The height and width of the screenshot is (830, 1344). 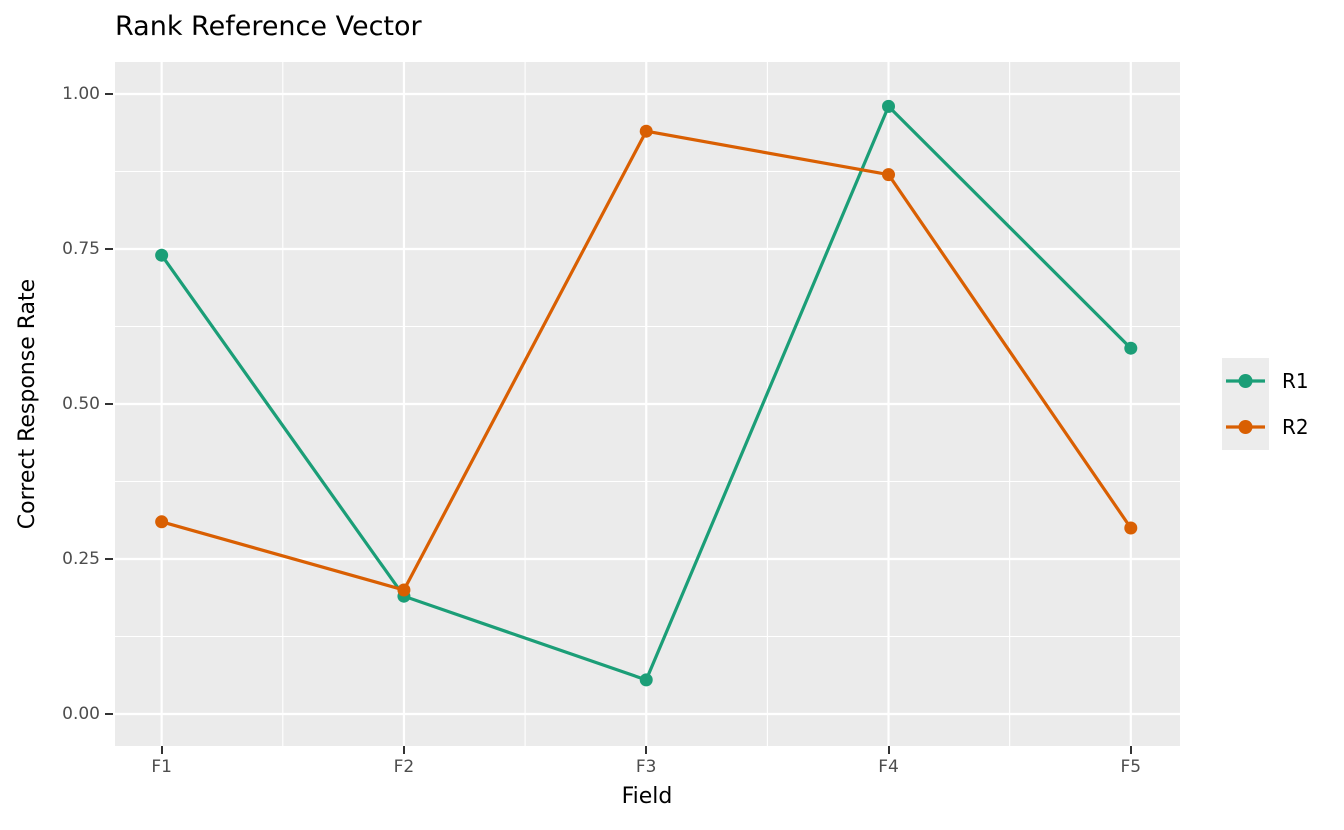 What do you see at coordinates (81, 559) in the screenshot?
I see `y-tick-label: 0.25` at bounding box center [81, 559].